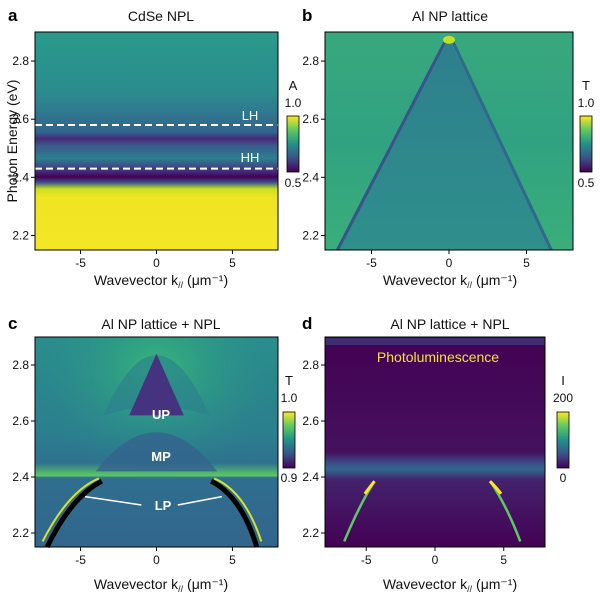  What do you see at coordinates (156, 560) in the screenshot?
I see `xtick-label-c: 0` at bounding box center [156, 560].